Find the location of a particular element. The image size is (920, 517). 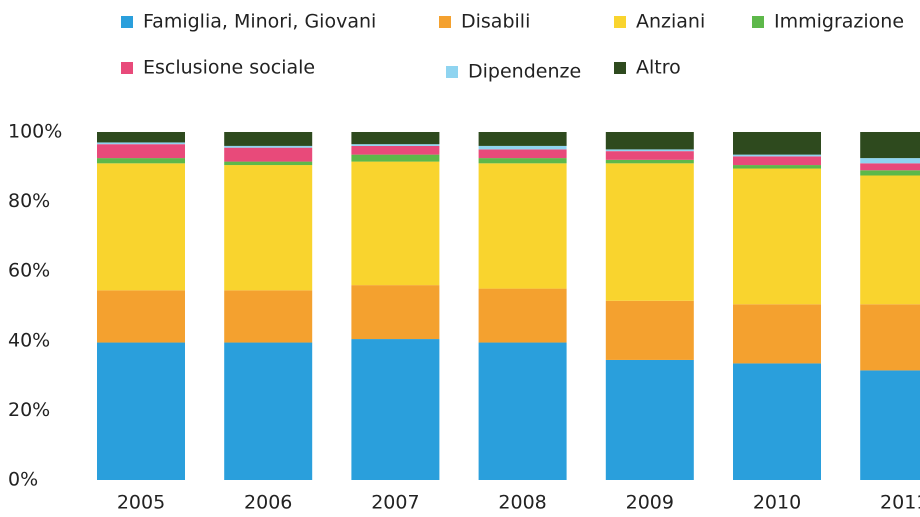

y-tick-label: 20% is located at coordinates (29, 410).